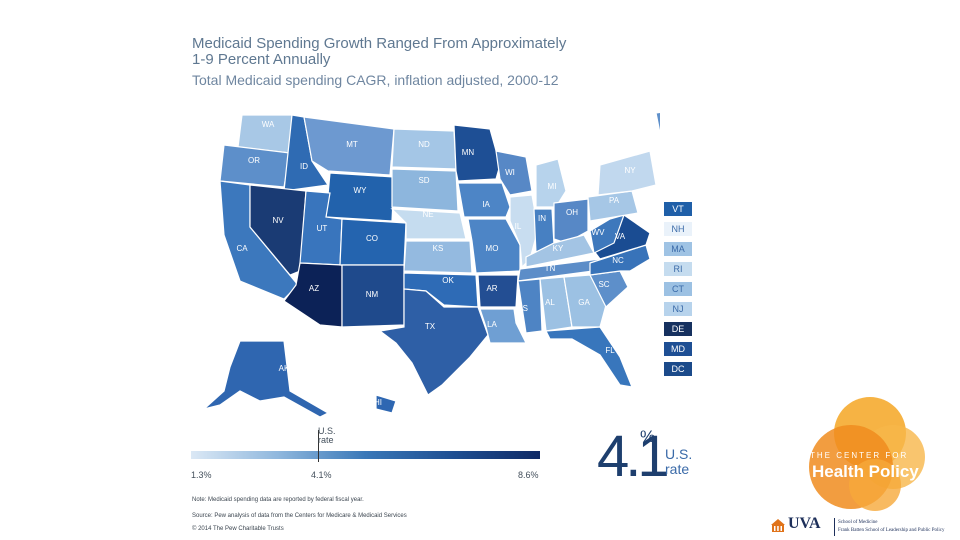 The image size is (960, 540). I want to click on state-label-va: VA, so click(620, 236).